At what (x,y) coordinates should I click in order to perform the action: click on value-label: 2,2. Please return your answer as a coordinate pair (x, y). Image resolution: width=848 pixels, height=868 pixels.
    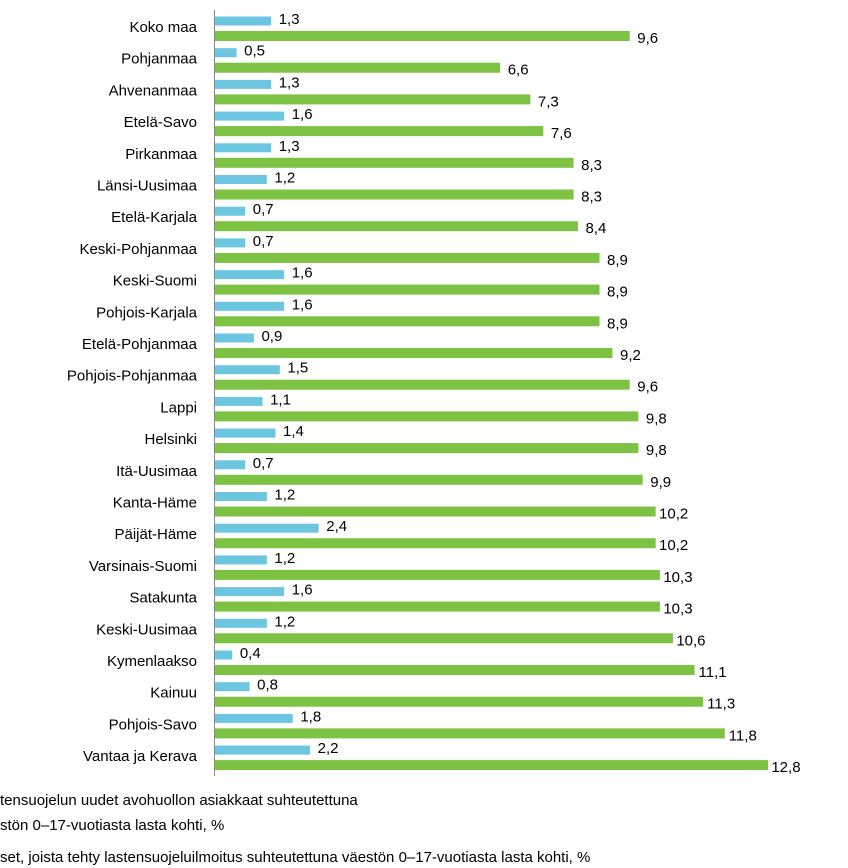
    Looking at the image, I should click on (328, 748).